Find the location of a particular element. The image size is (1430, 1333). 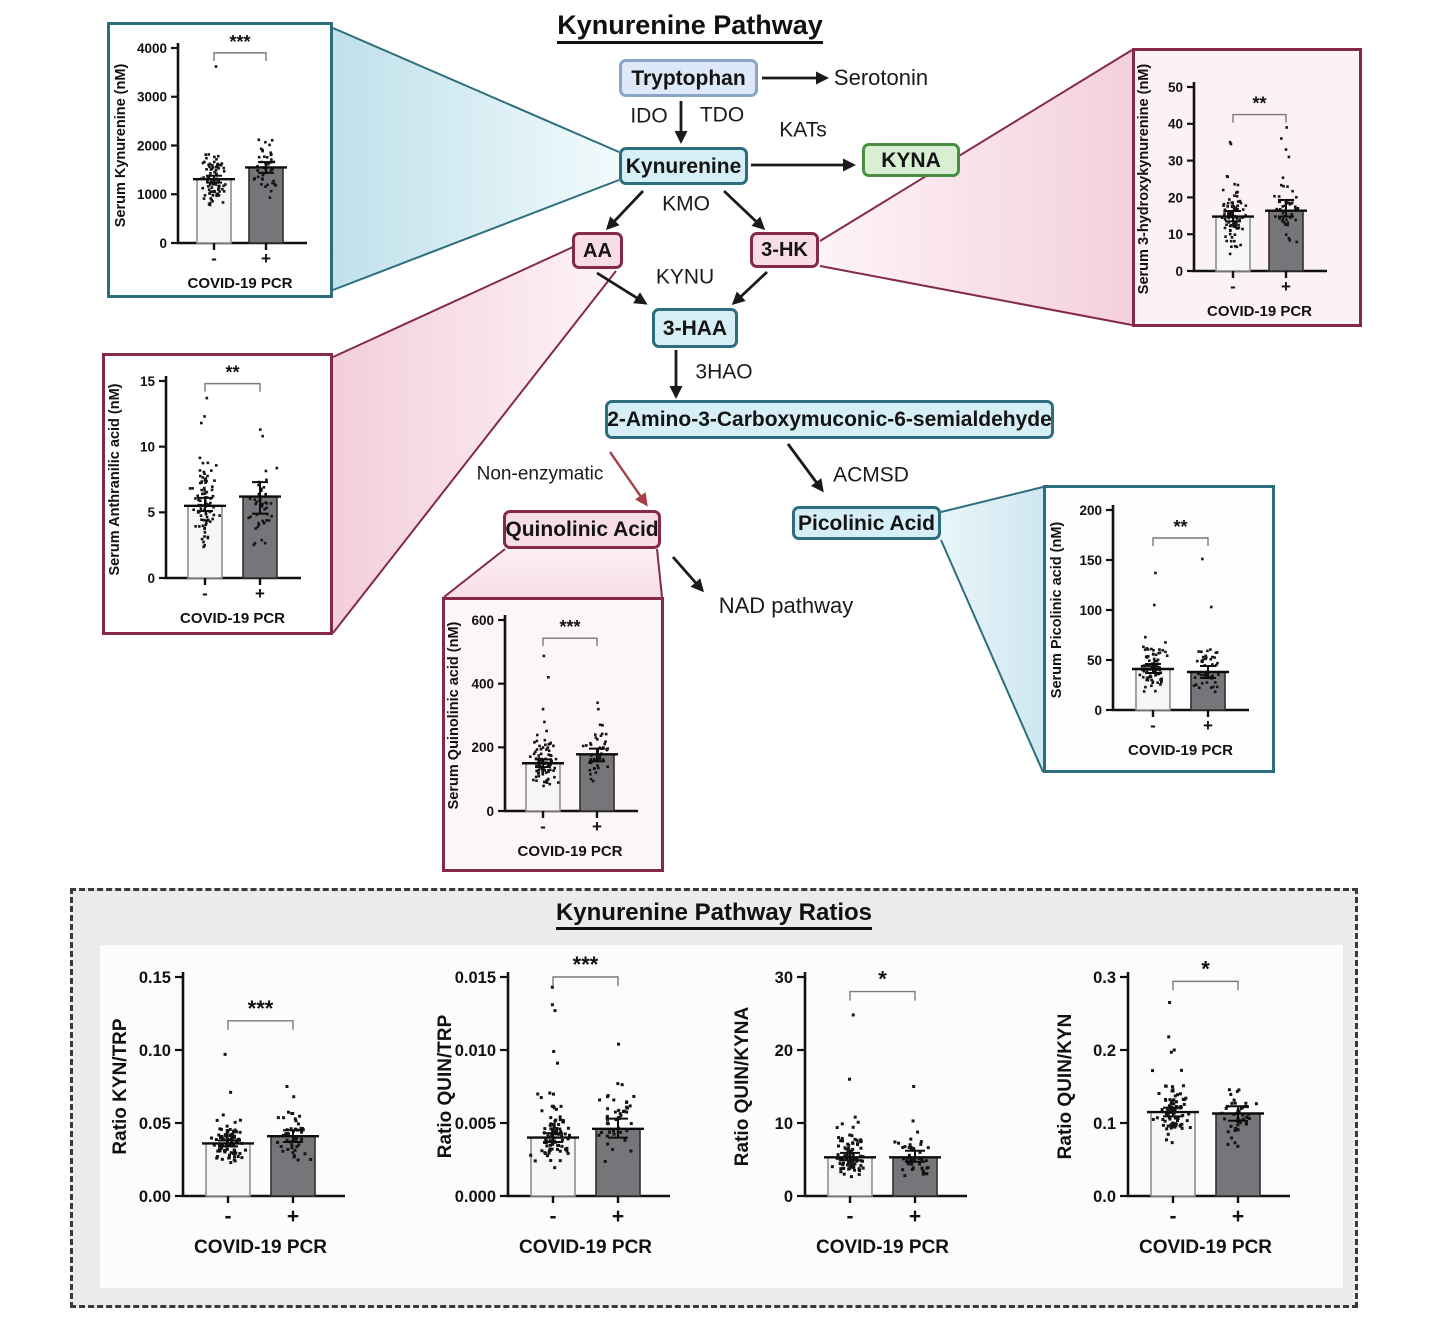

svg-text: Ratio QUIN/TRP is located at coordinates (445, 1086).